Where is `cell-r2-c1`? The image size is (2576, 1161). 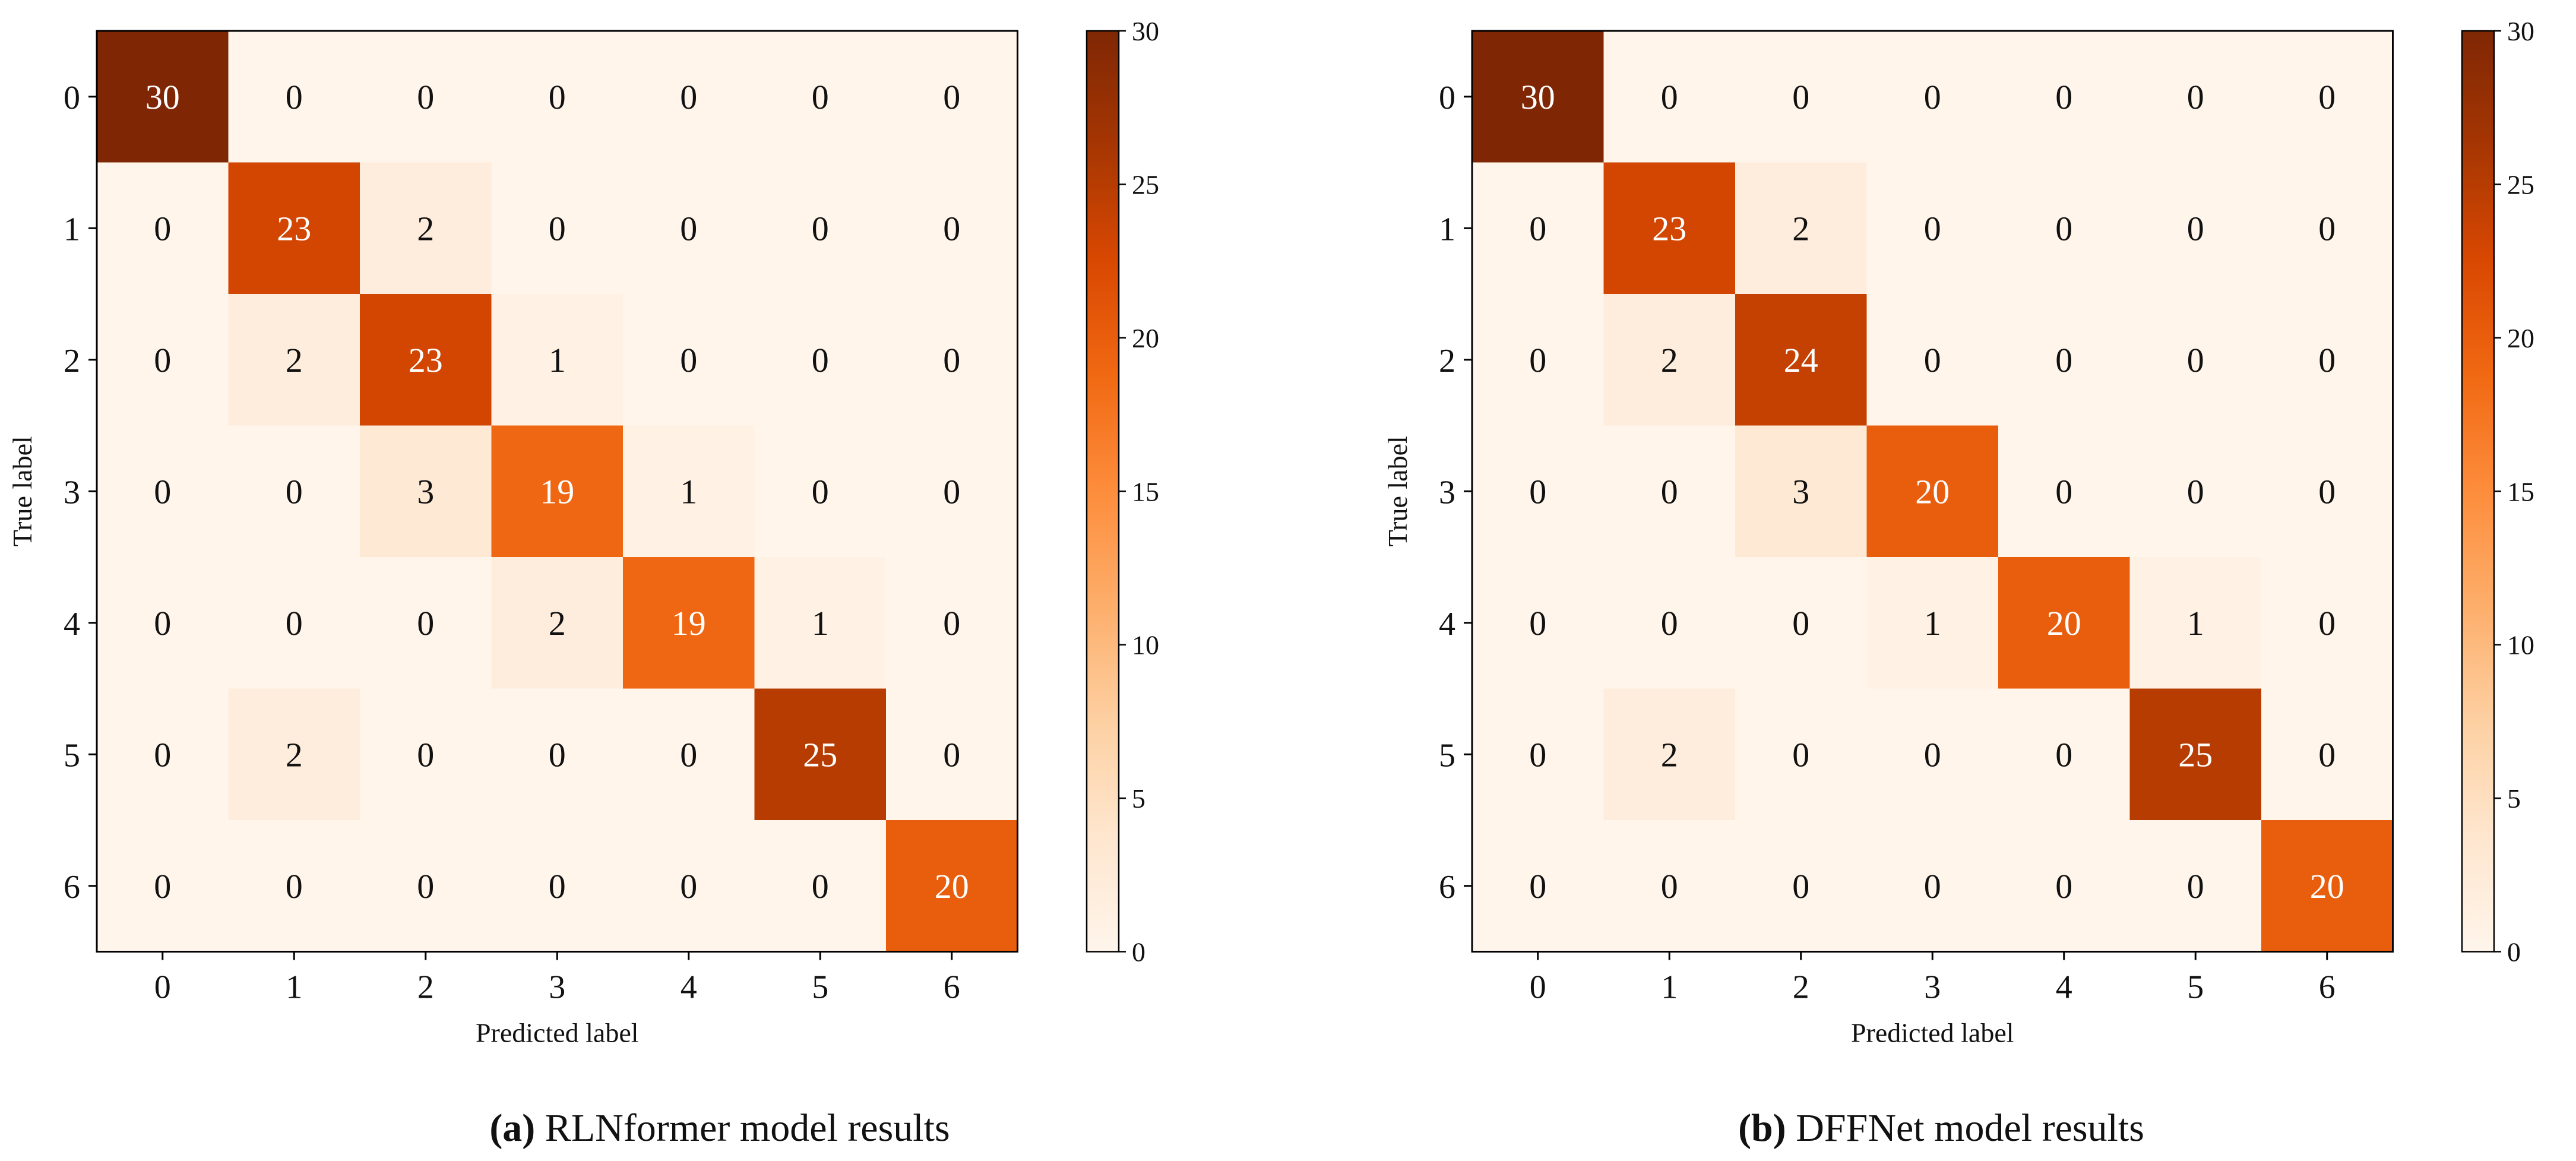
cell-r2-c1 is located at coordinates (294, 360).